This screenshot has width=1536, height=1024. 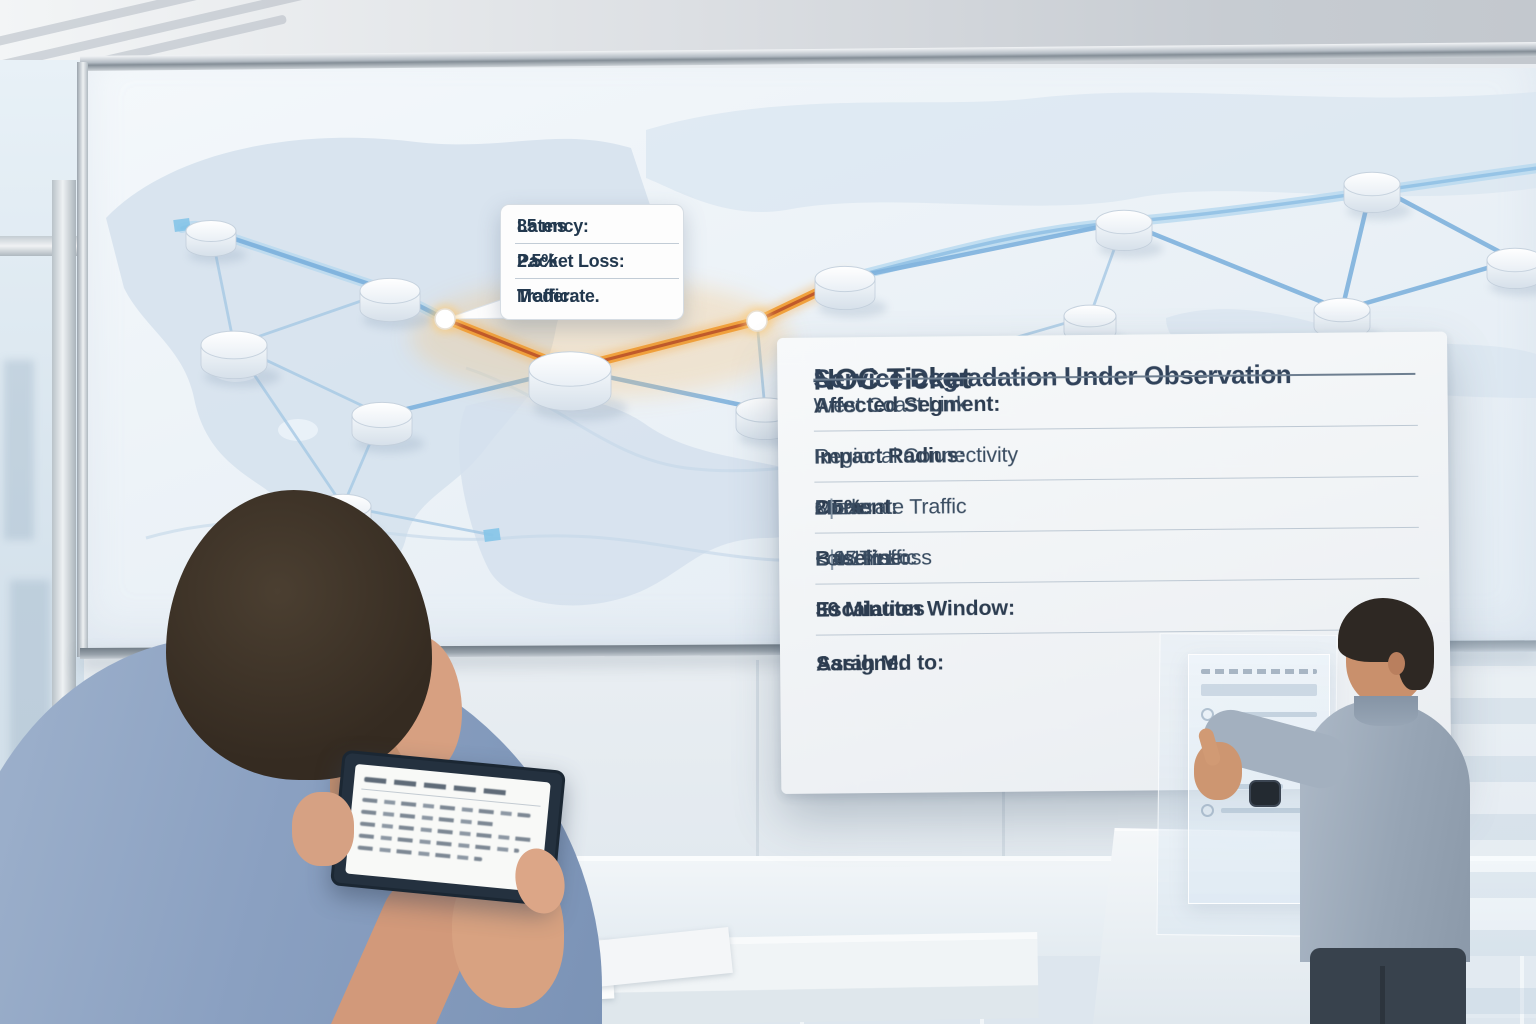 I want to click on wristwatch, so click(x=1265, y=793).